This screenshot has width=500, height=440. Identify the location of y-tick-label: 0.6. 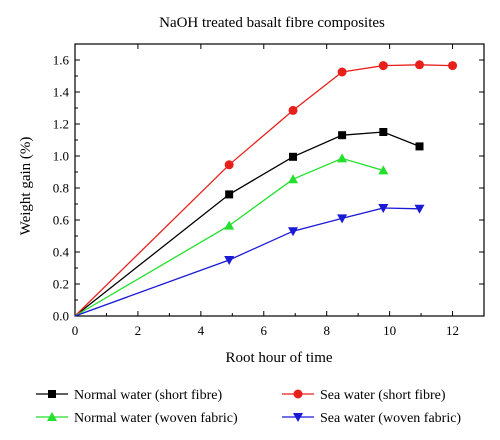
(61, 220).